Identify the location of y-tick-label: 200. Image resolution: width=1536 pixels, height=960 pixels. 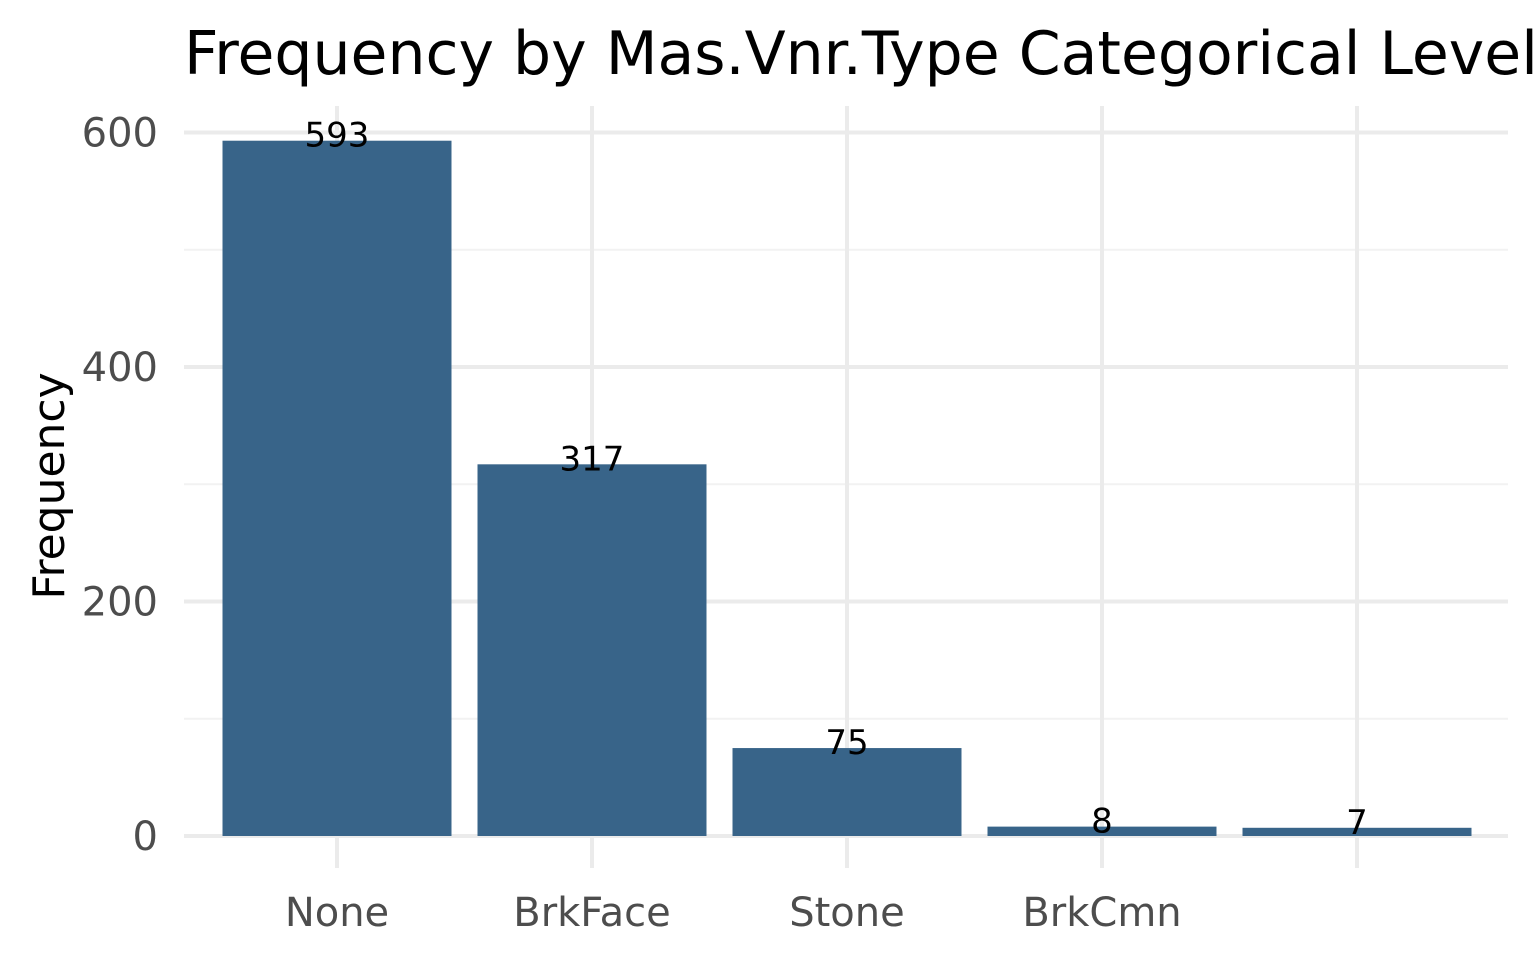
(120, 603).